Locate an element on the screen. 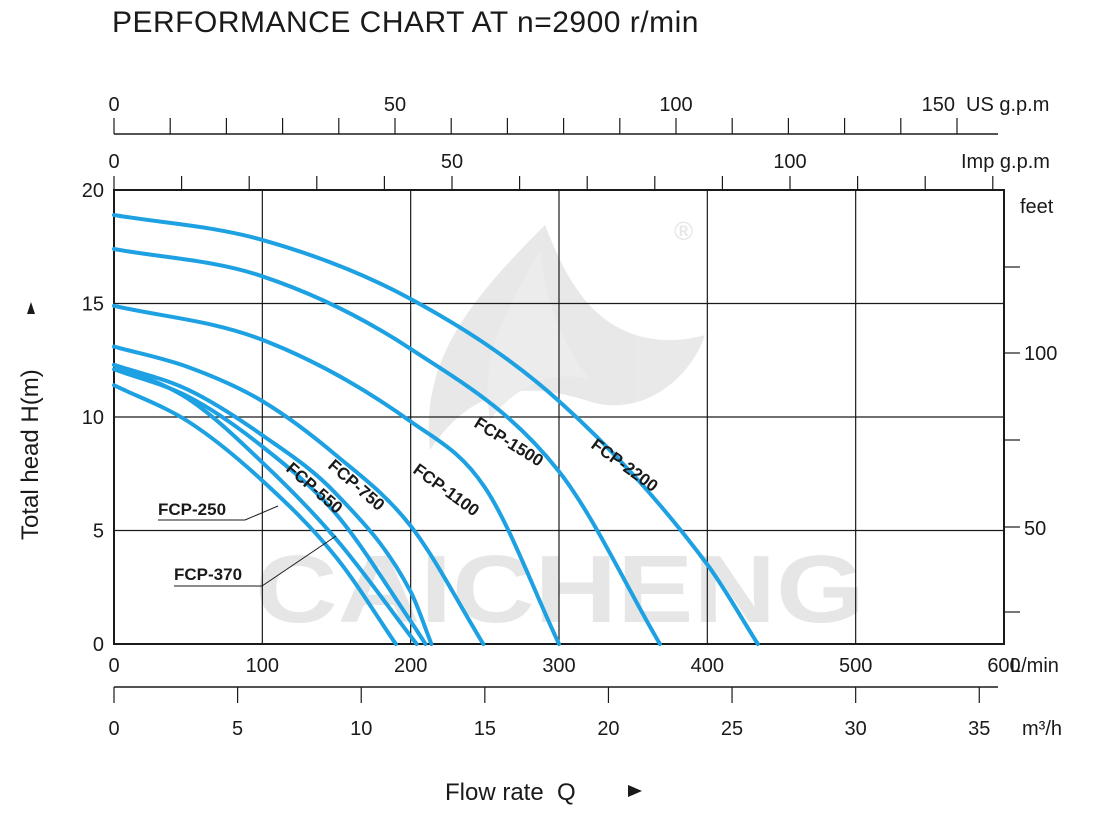 The image size is (1120, 820). m3h-unit-label: m³/h is located at coordinates (1042, 729).